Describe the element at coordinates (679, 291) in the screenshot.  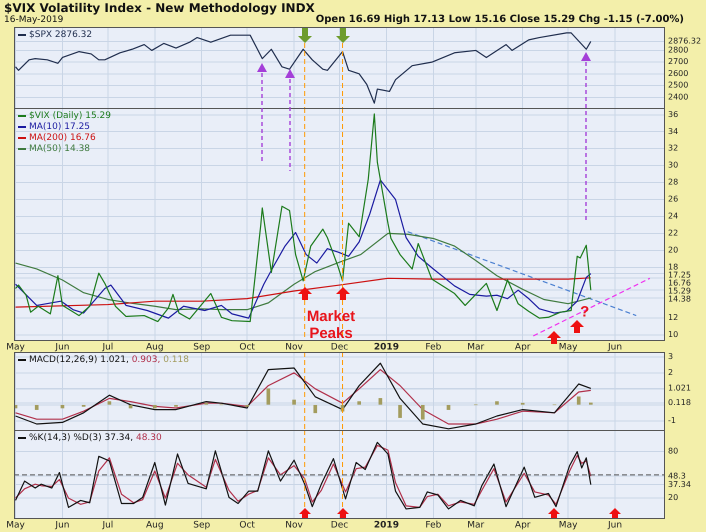
I see `y-tick-label: 15.29` at that location.